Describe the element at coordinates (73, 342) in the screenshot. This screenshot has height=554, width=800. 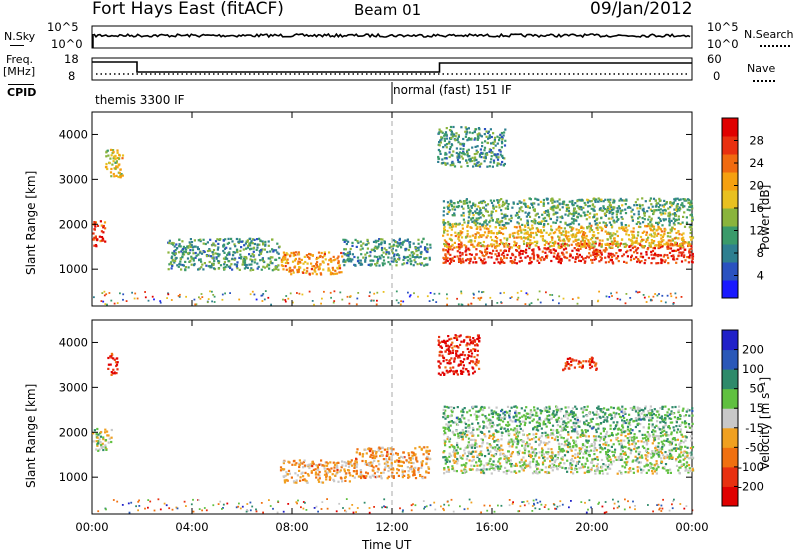
I see `velocity-panel-ytick-label-3: 4000` at that location.